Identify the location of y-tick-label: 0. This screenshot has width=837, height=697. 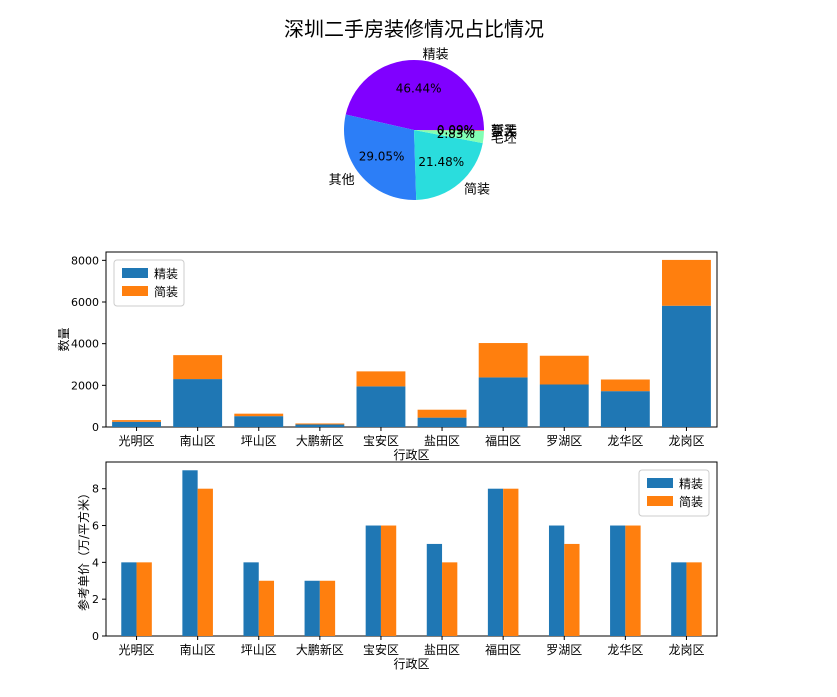
(95, 427).